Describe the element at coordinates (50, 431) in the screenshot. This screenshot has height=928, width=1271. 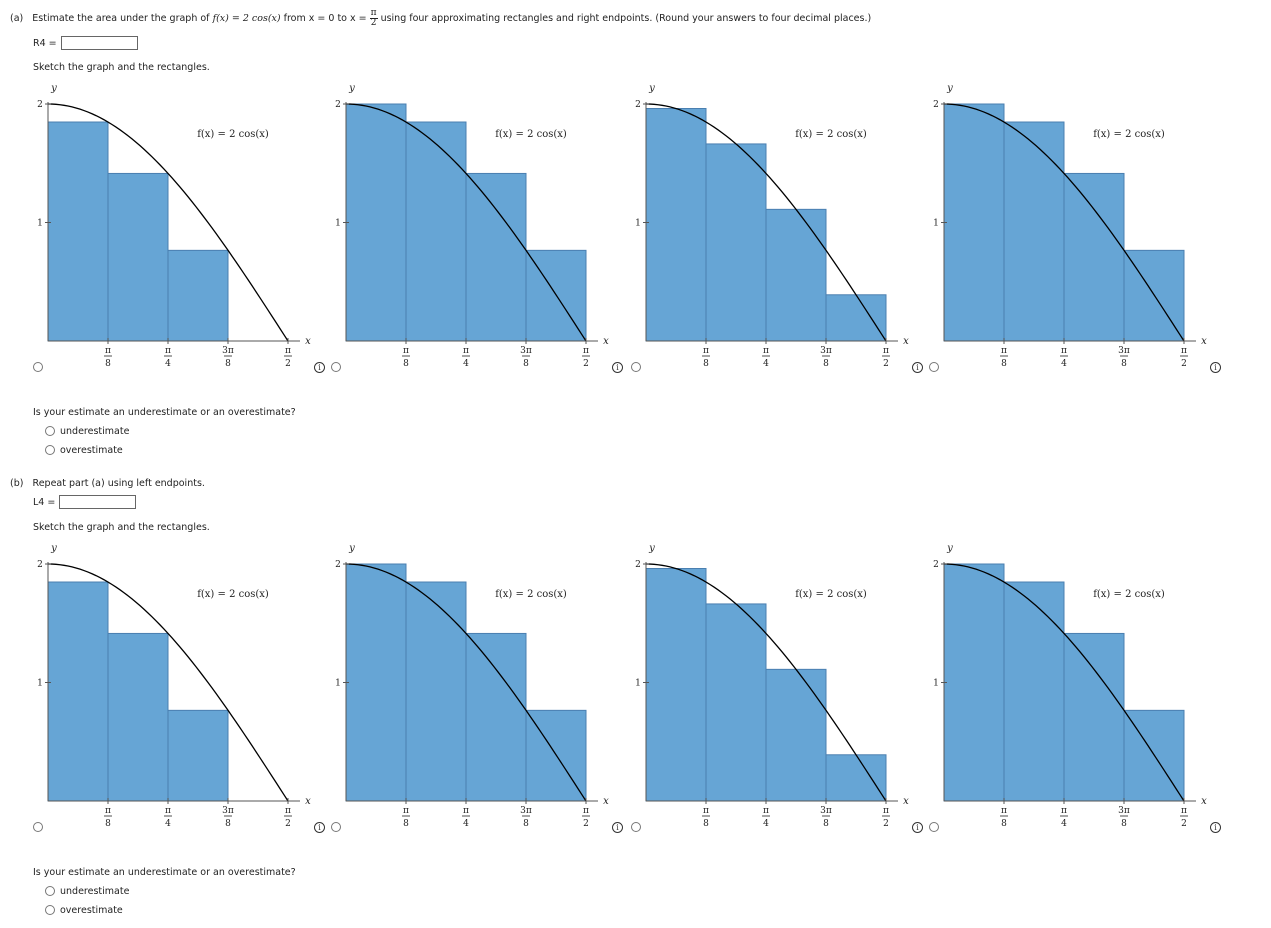
I see `part-a-underestimate-radio` at that location.